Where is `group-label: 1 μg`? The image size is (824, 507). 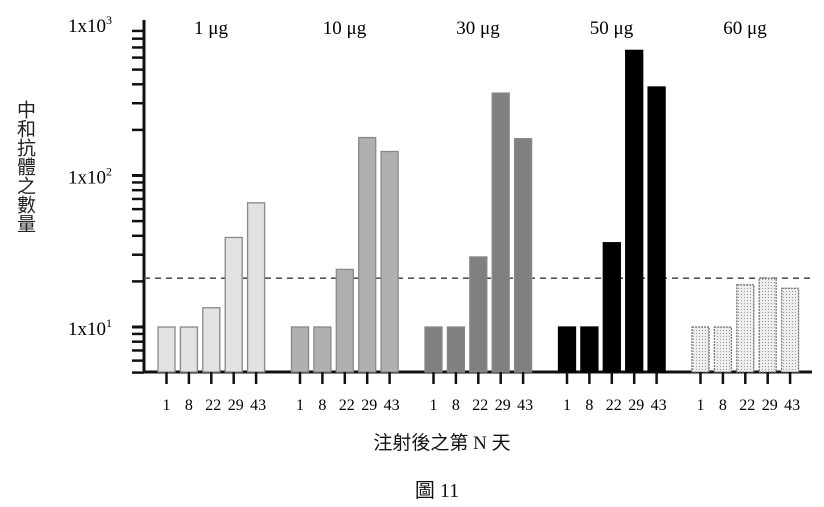
group-label: 1 μg is located at coordinates (211, 28).